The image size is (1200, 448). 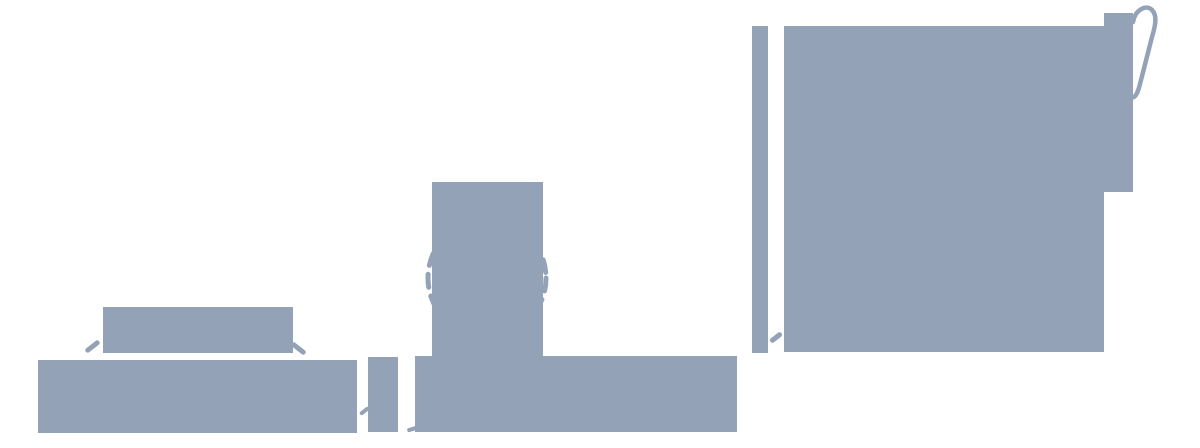 What do you see at coordinates (760, 189) in the screenshot?
I see `side-bar-shape` at bounding box center [760, 189].